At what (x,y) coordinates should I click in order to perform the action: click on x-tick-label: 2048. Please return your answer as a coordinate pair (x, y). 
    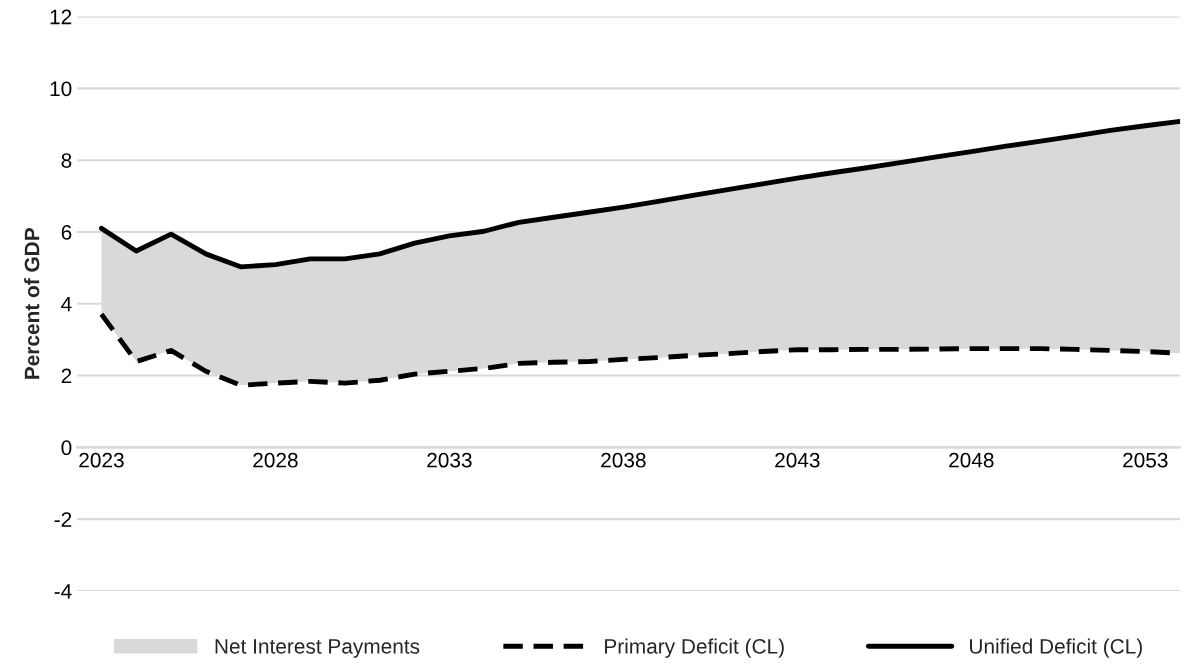
    Looking at the image, I should click on (971, 460).